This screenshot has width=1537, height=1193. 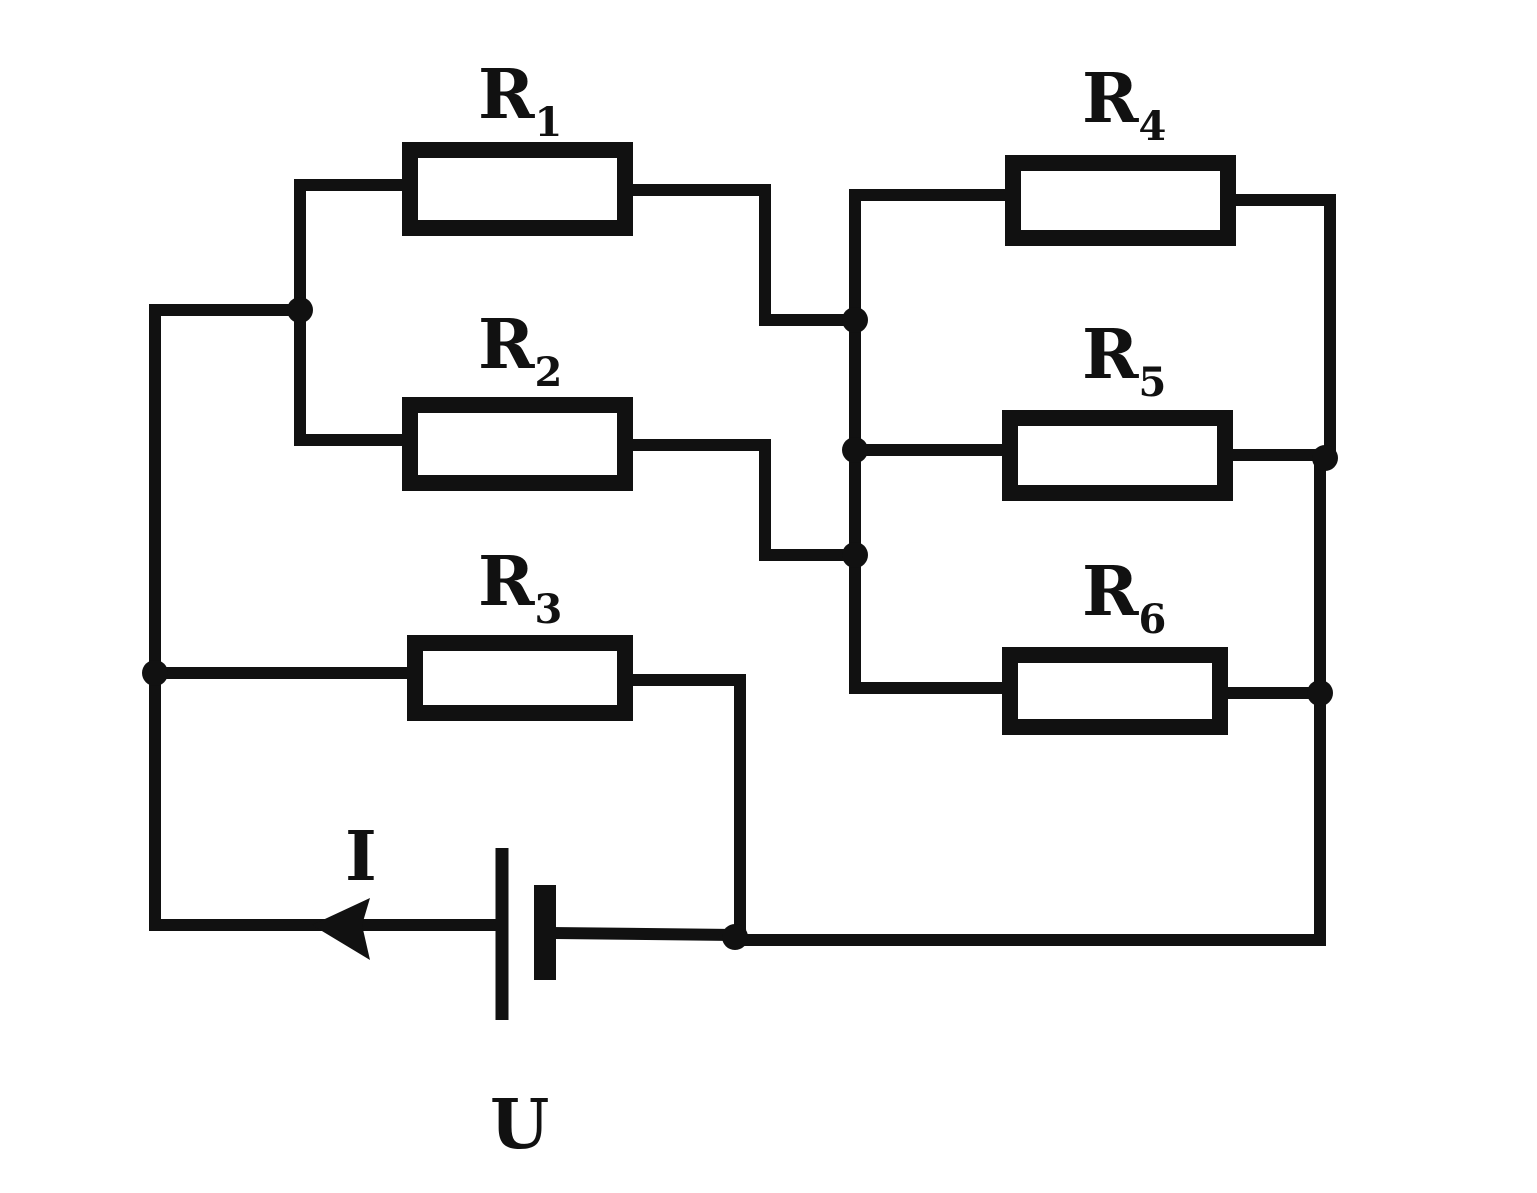 I want to click on label-r1: R1, so click(x=520, y=100).